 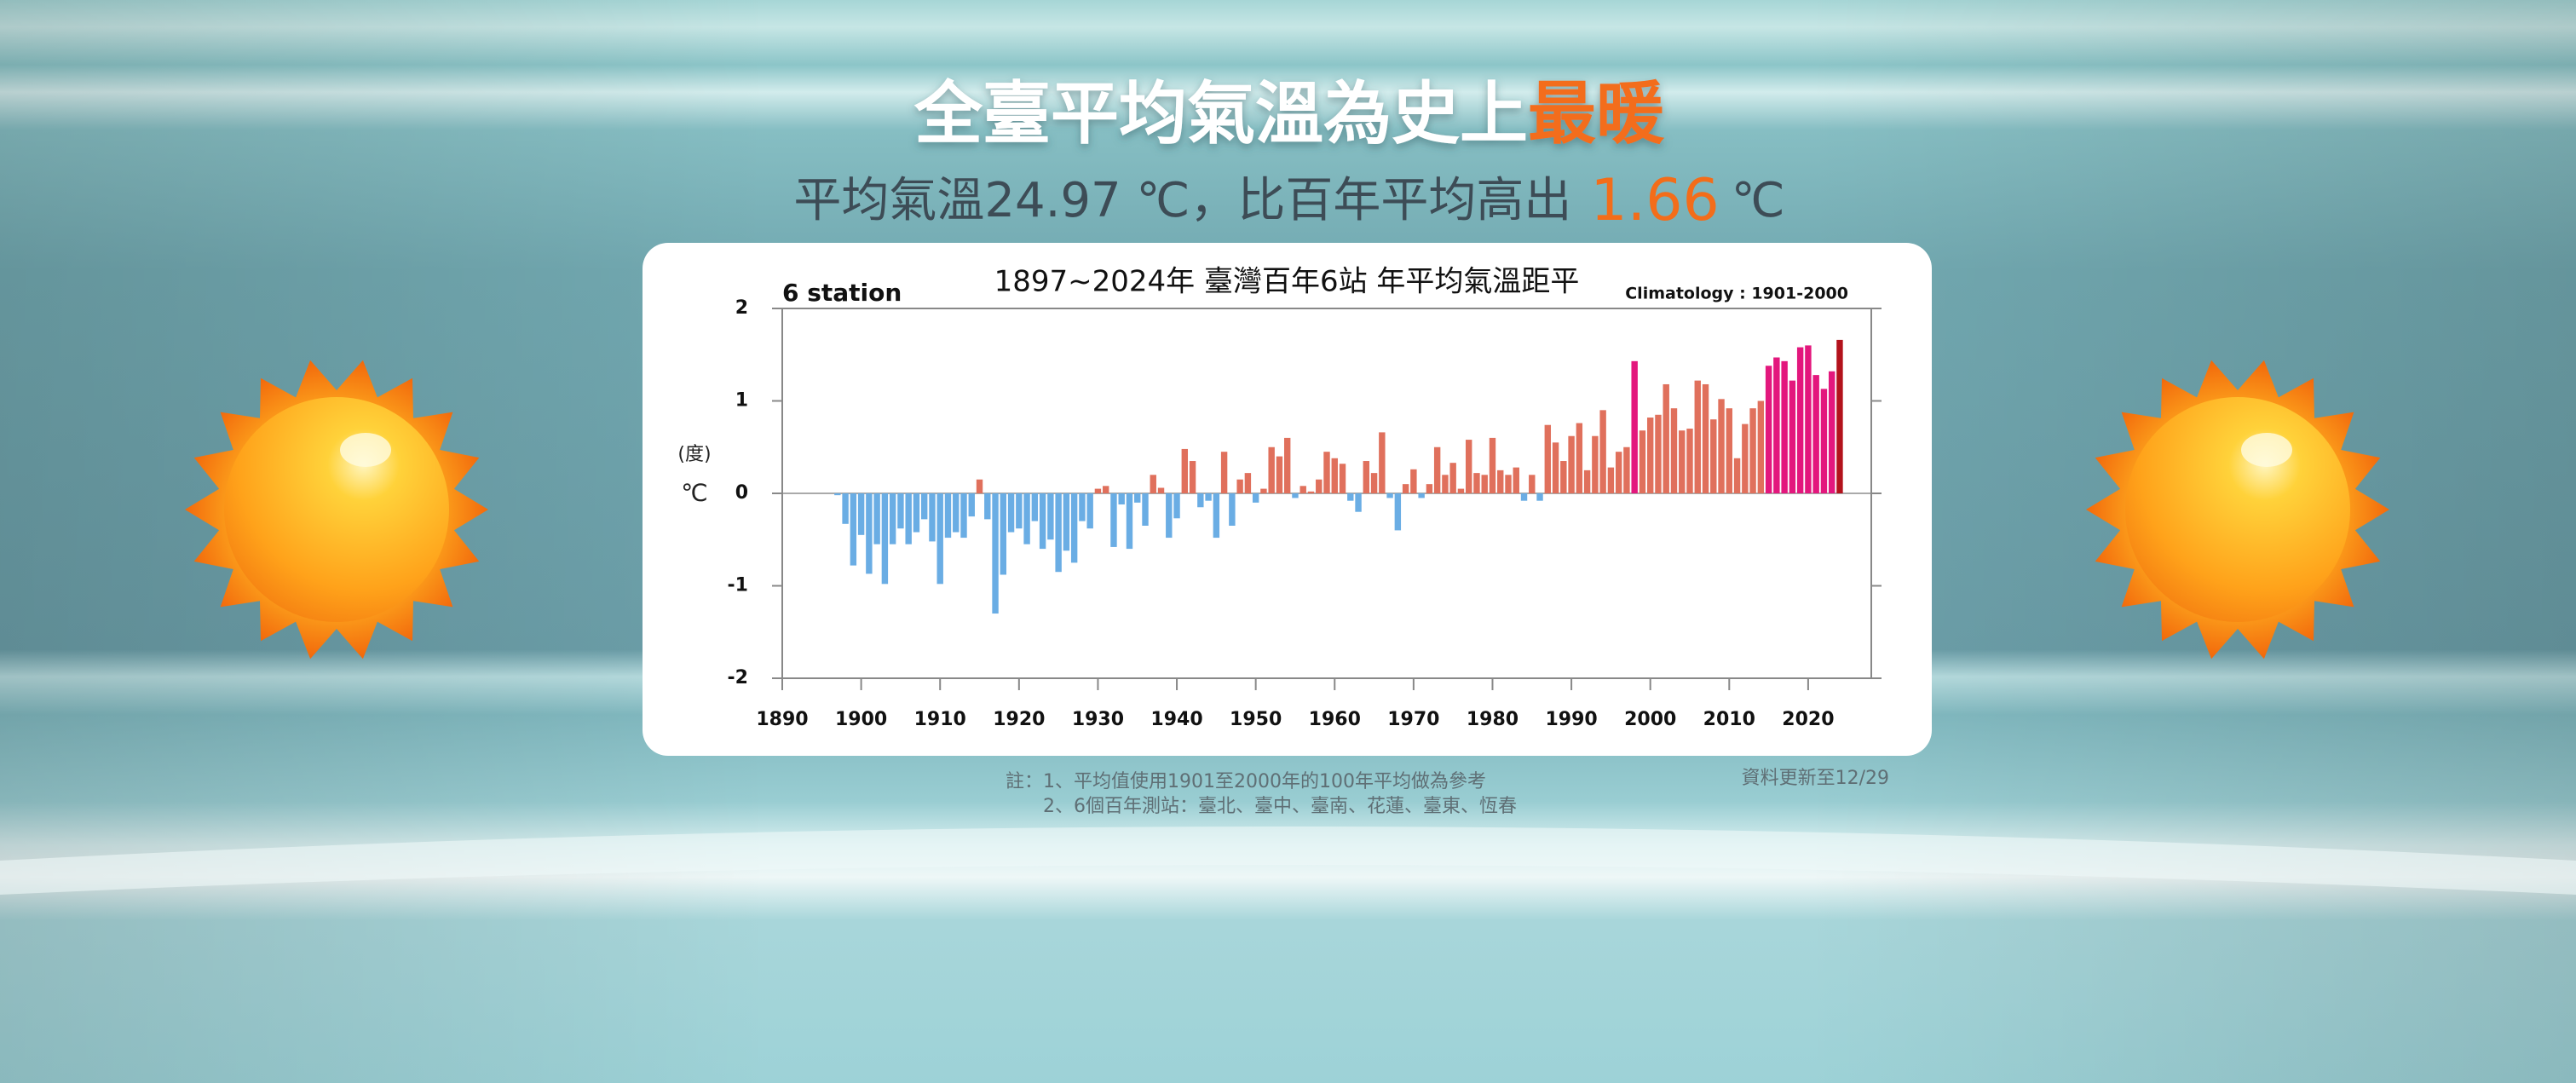 I want to click on title-main: 全臺平均氣溫為史上, so click(x=1220, y=113).